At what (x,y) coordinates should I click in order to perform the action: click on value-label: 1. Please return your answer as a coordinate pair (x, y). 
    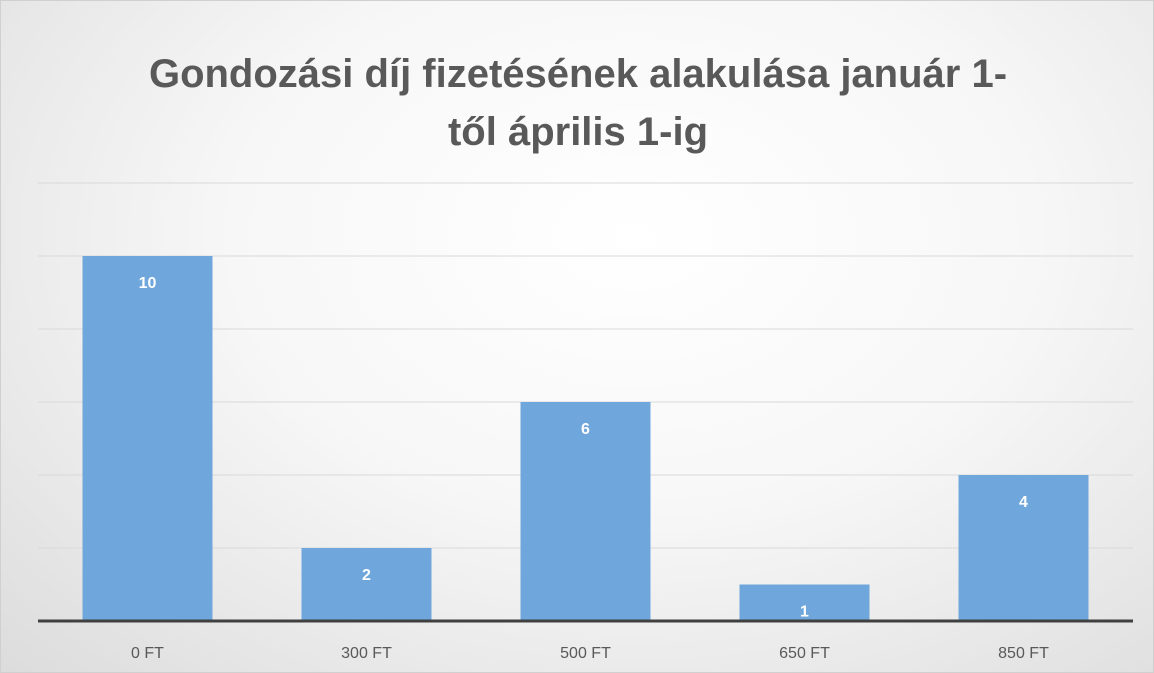
    Looking at the image, I should click on (804, 612).